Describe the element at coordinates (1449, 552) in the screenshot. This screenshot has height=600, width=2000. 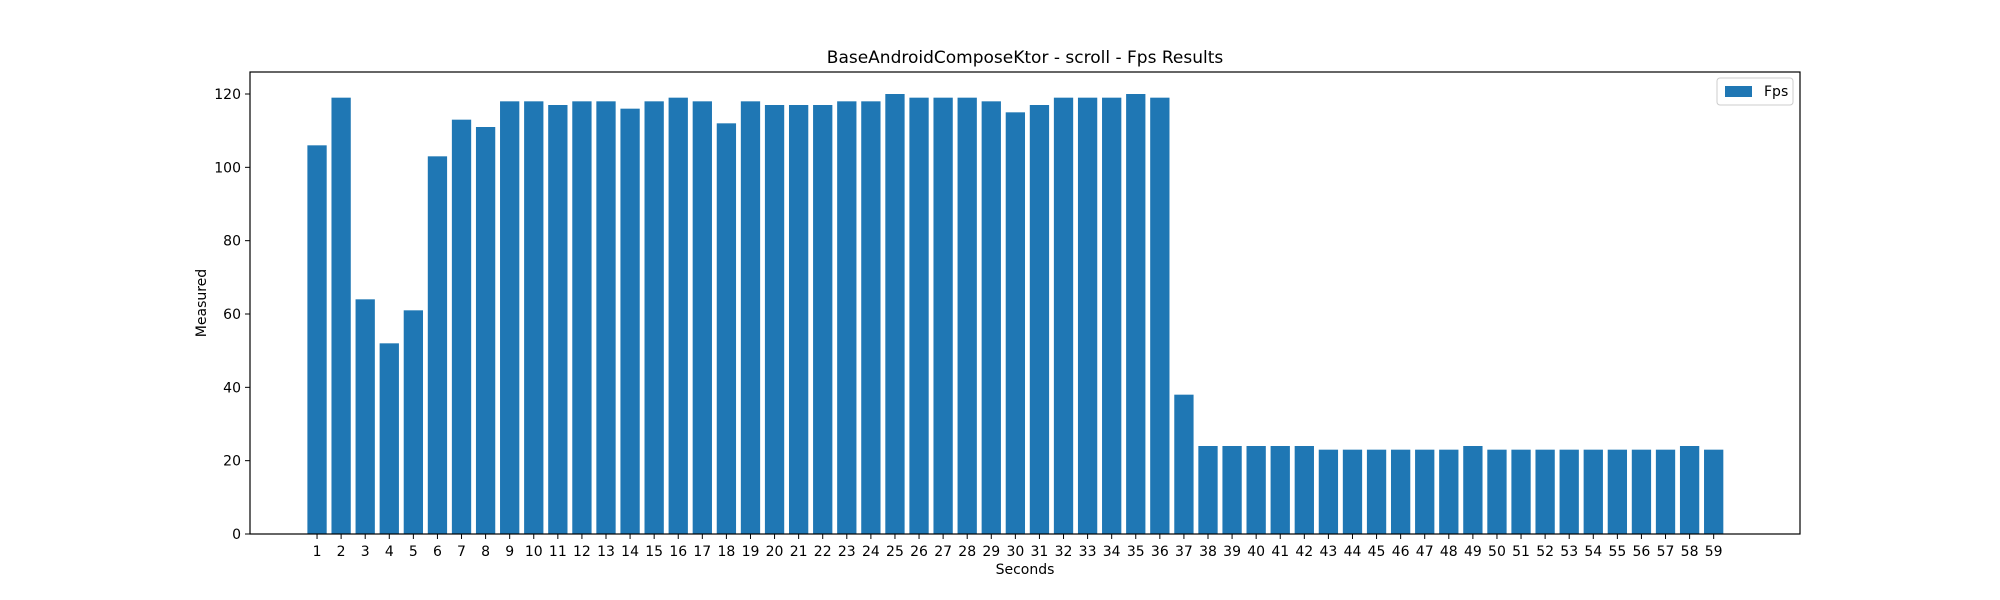
I see `x-tick-label-48: 48` at that location.